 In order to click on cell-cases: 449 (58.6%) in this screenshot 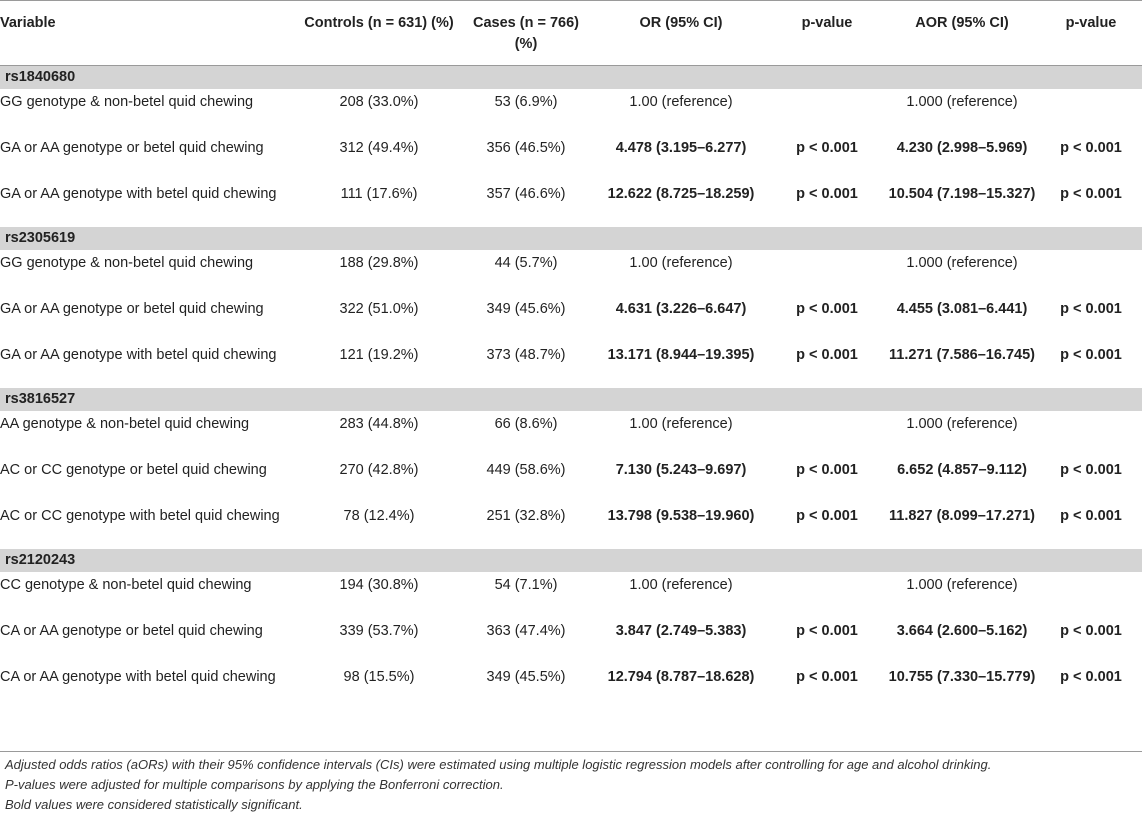, I will do `click(526, 470)`.